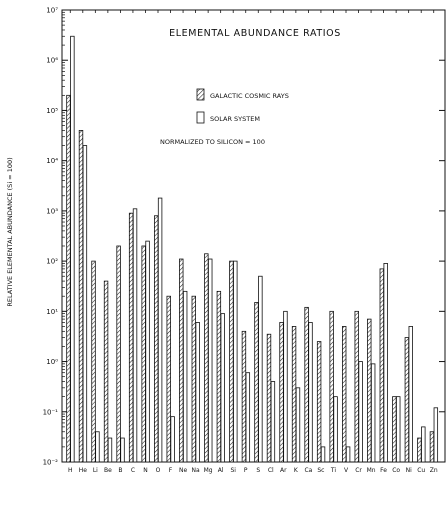  What do you see at coordinates (319, 402) in the screenshot?
I see `bar-cosmic-rays-Sc` at bounding box center [319, 402].